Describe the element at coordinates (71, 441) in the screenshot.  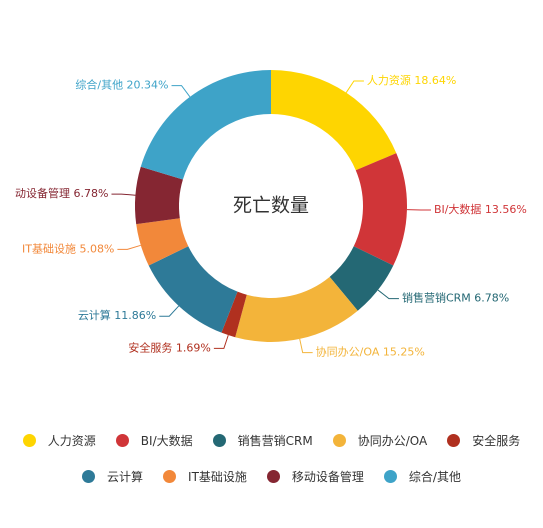
I see `legend-label: 人力资源` at that location.